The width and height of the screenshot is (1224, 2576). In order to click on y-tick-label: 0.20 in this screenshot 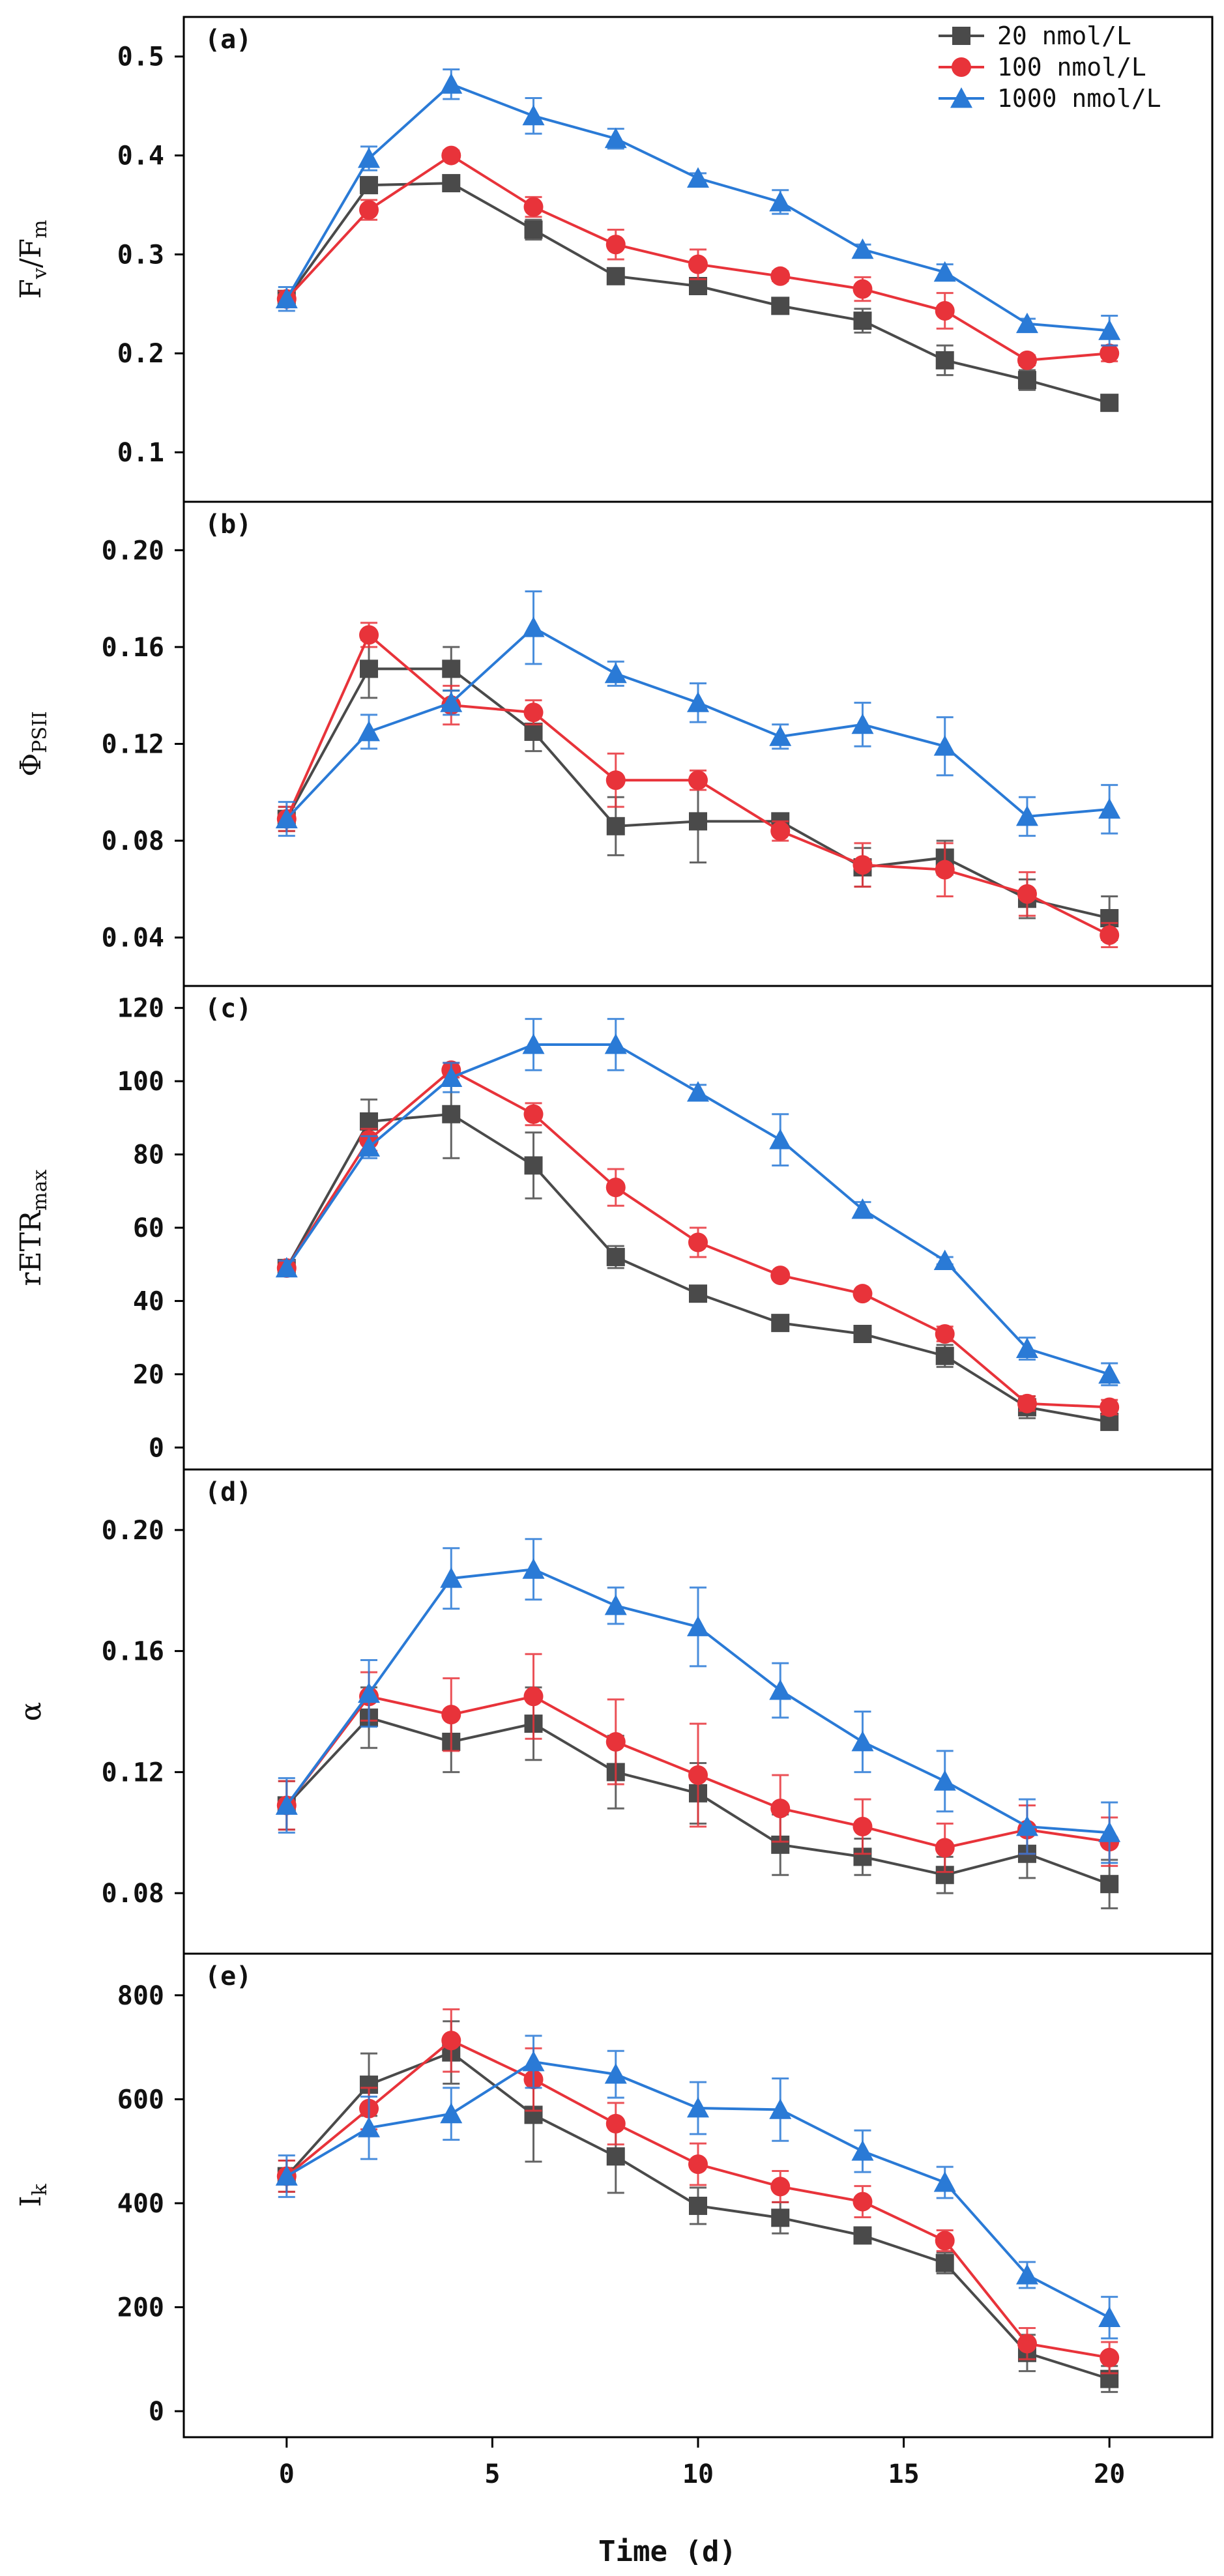, I will do `click(133, 551)`.